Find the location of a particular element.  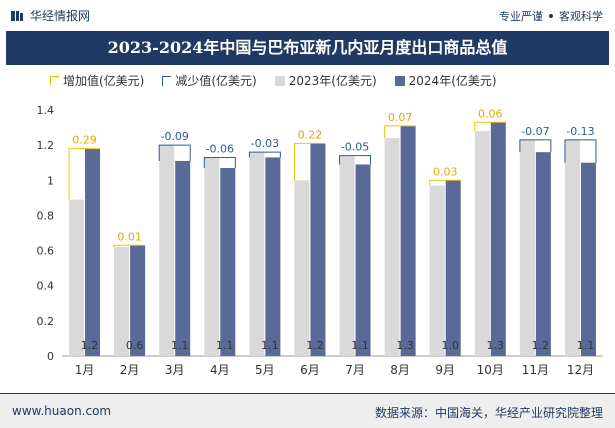

x-tick-label: 8月 is located at coordinates (400, 370).